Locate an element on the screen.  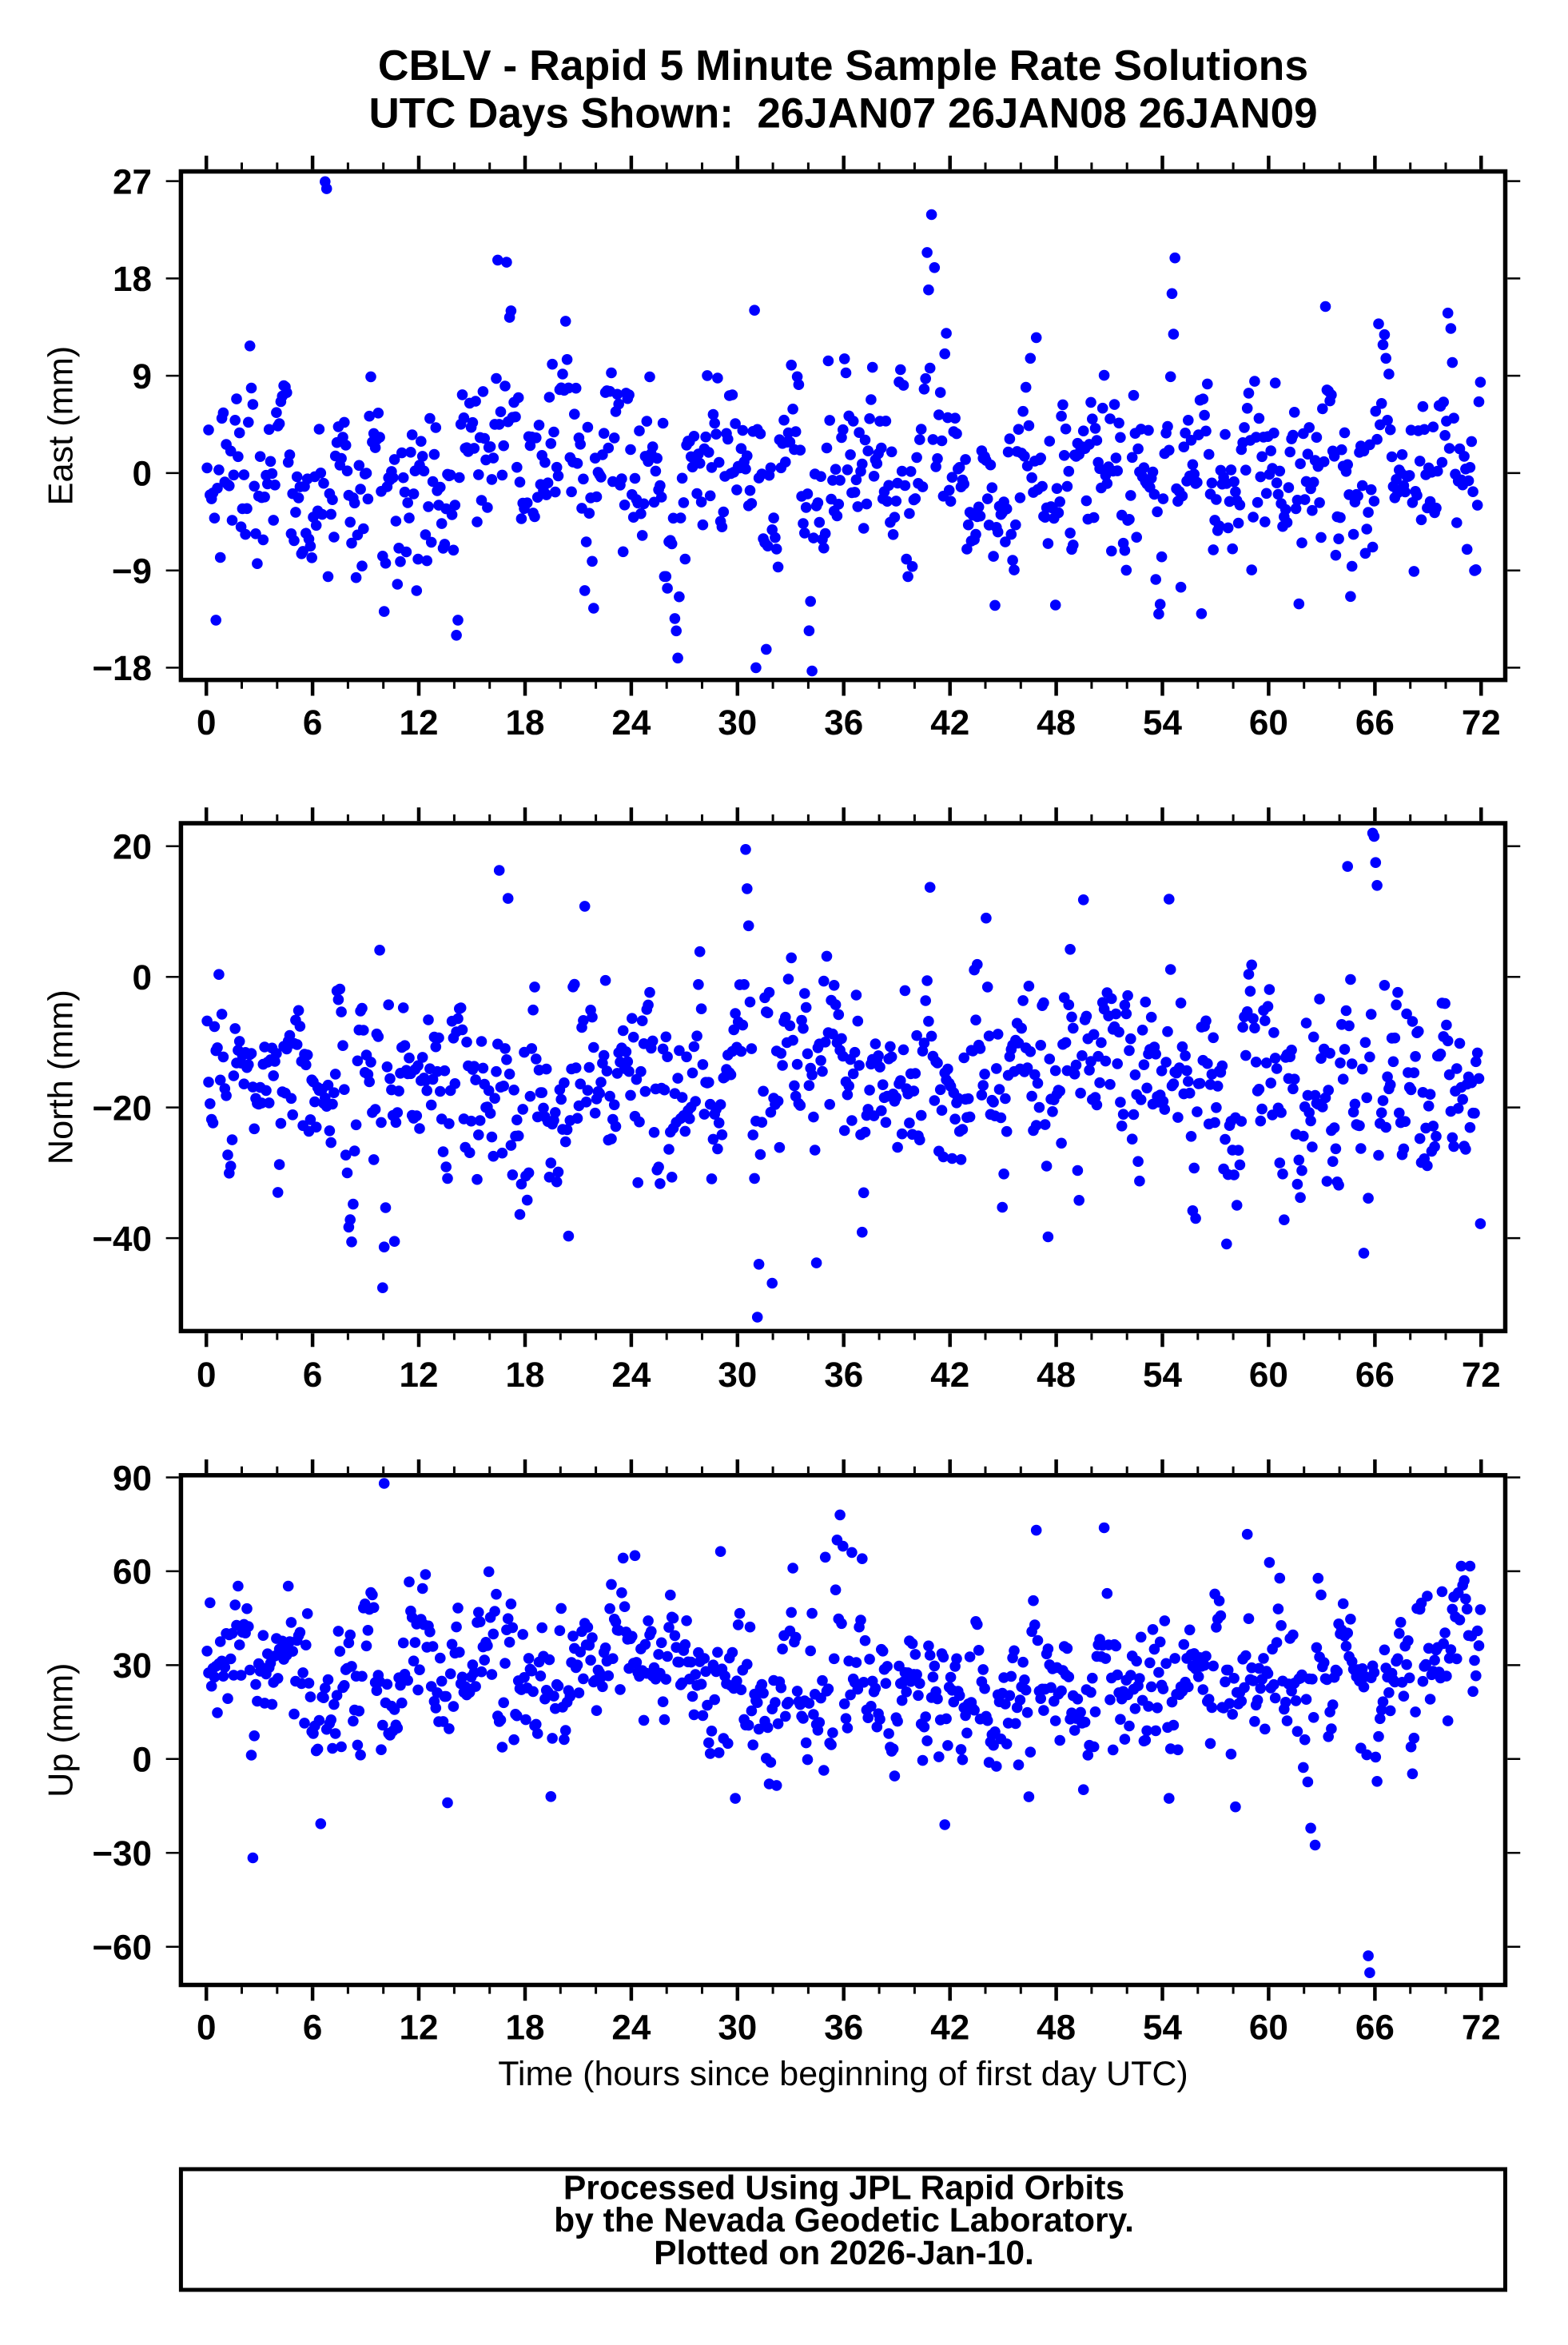
svg-text: 20 is located at coordinates (132, 847).